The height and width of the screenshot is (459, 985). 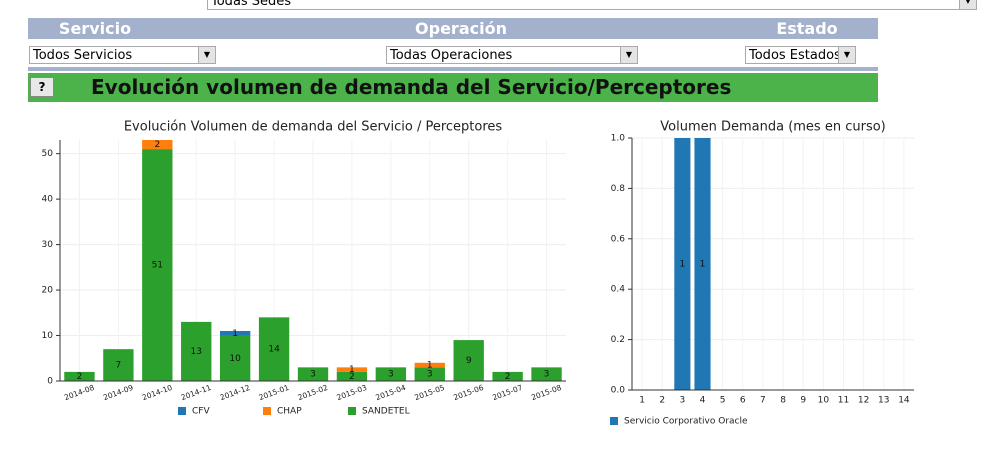 I want to click on data-label: 9, so click(x=469, y=361).